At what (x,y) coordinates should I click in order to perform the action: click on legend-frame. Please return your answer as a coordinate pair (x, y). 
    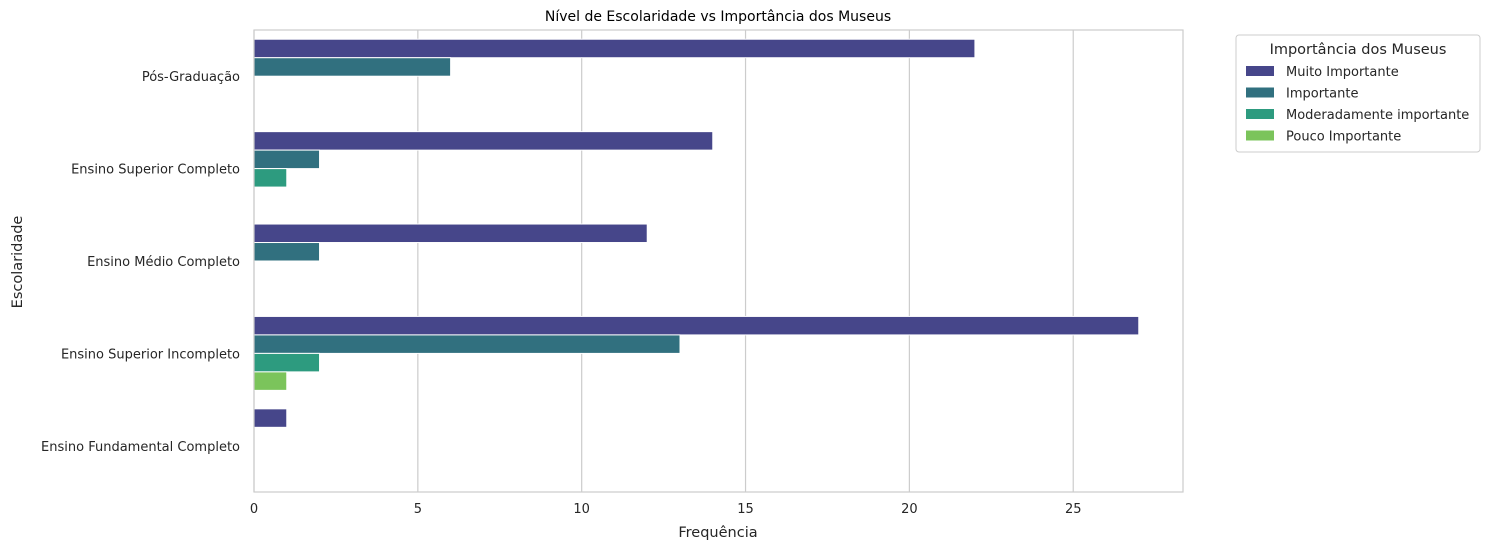
    Looking at the image, I should click on (1358, 93).